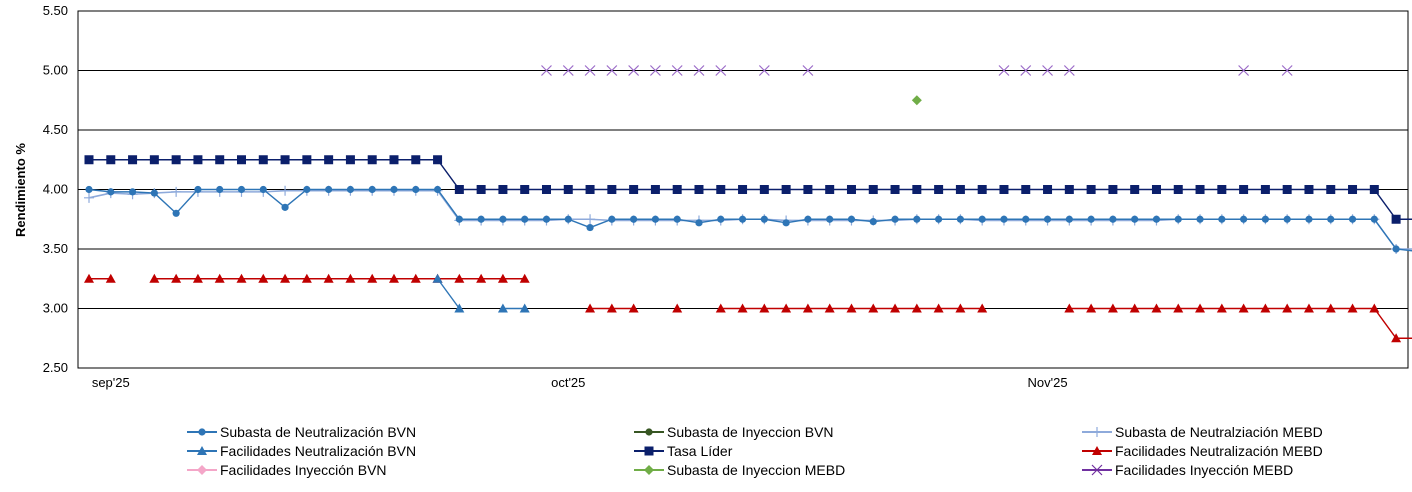  What do you see at coordinates (301, 432) in the screenshot?
I see `legend-item: Subasta de Neutralización BVN` at bounding box center [301, 432].